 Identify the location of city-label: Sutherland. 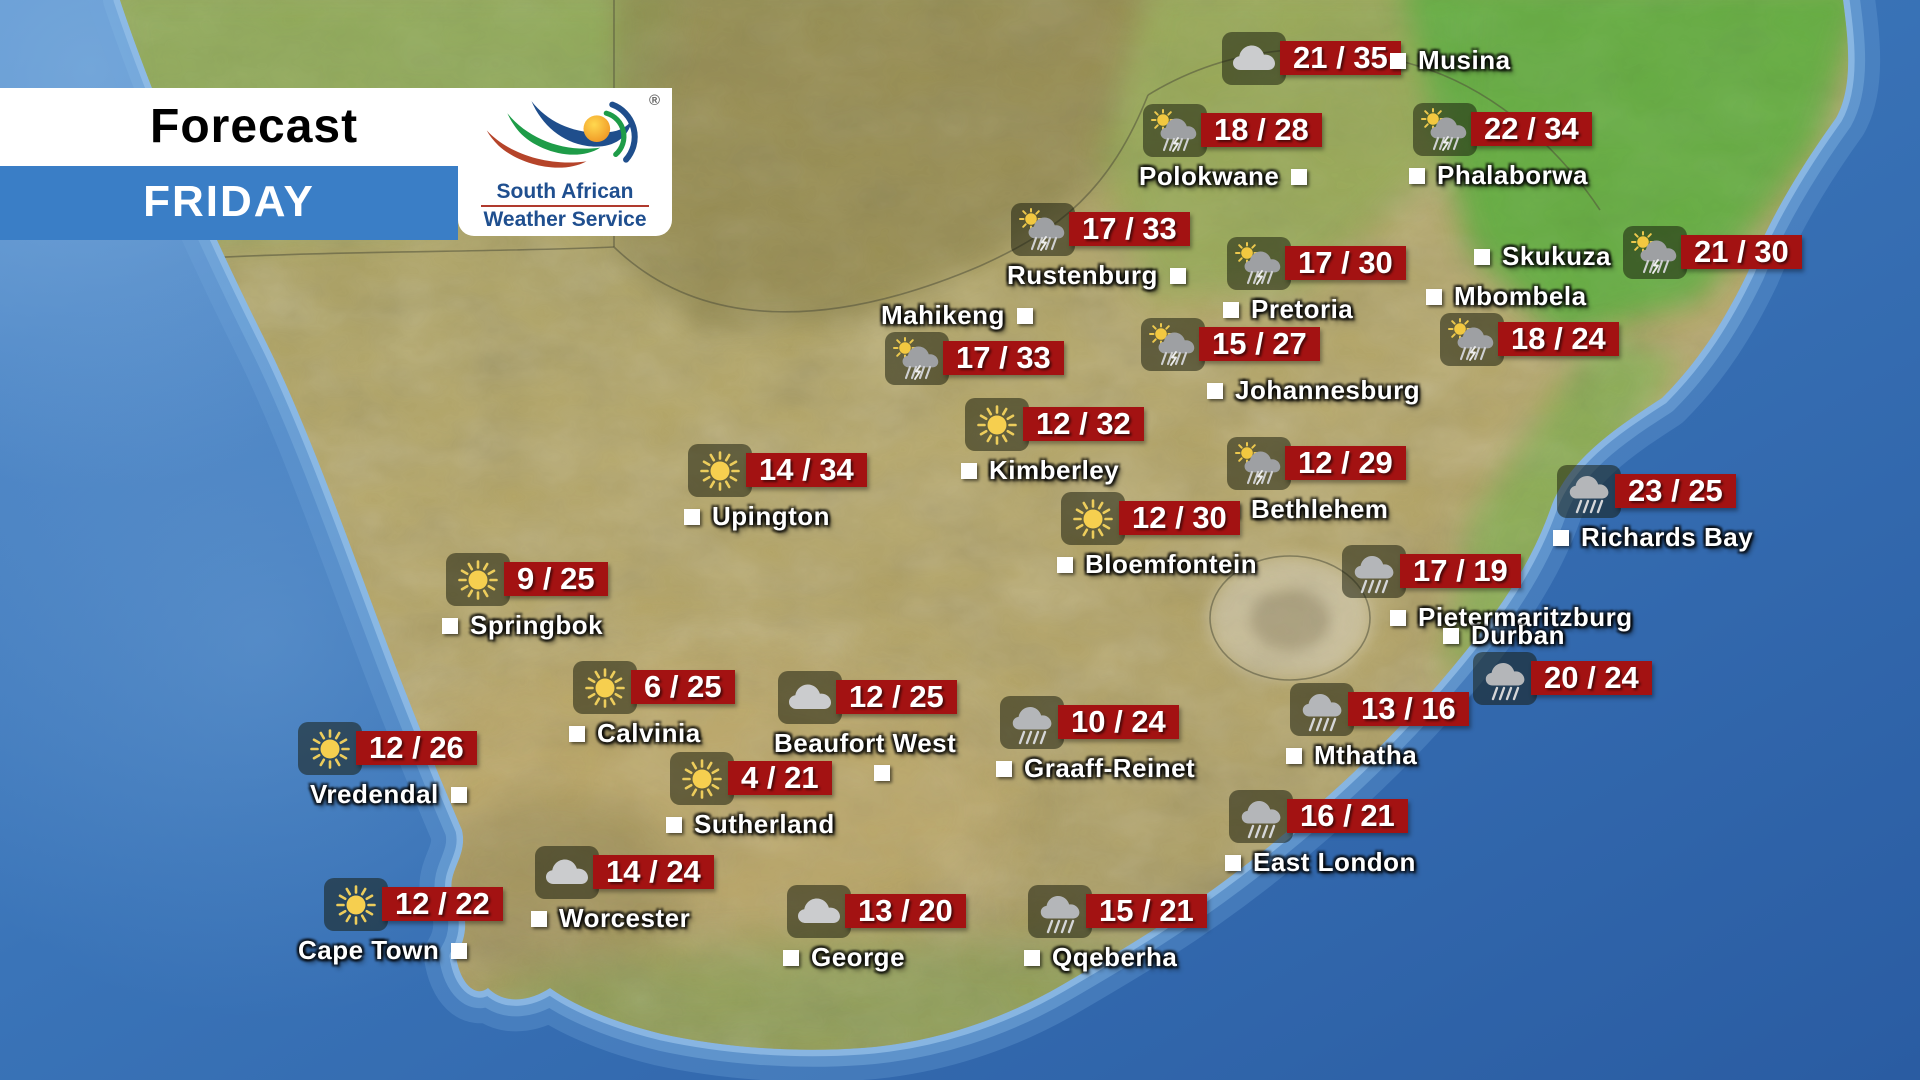
(750, 824).